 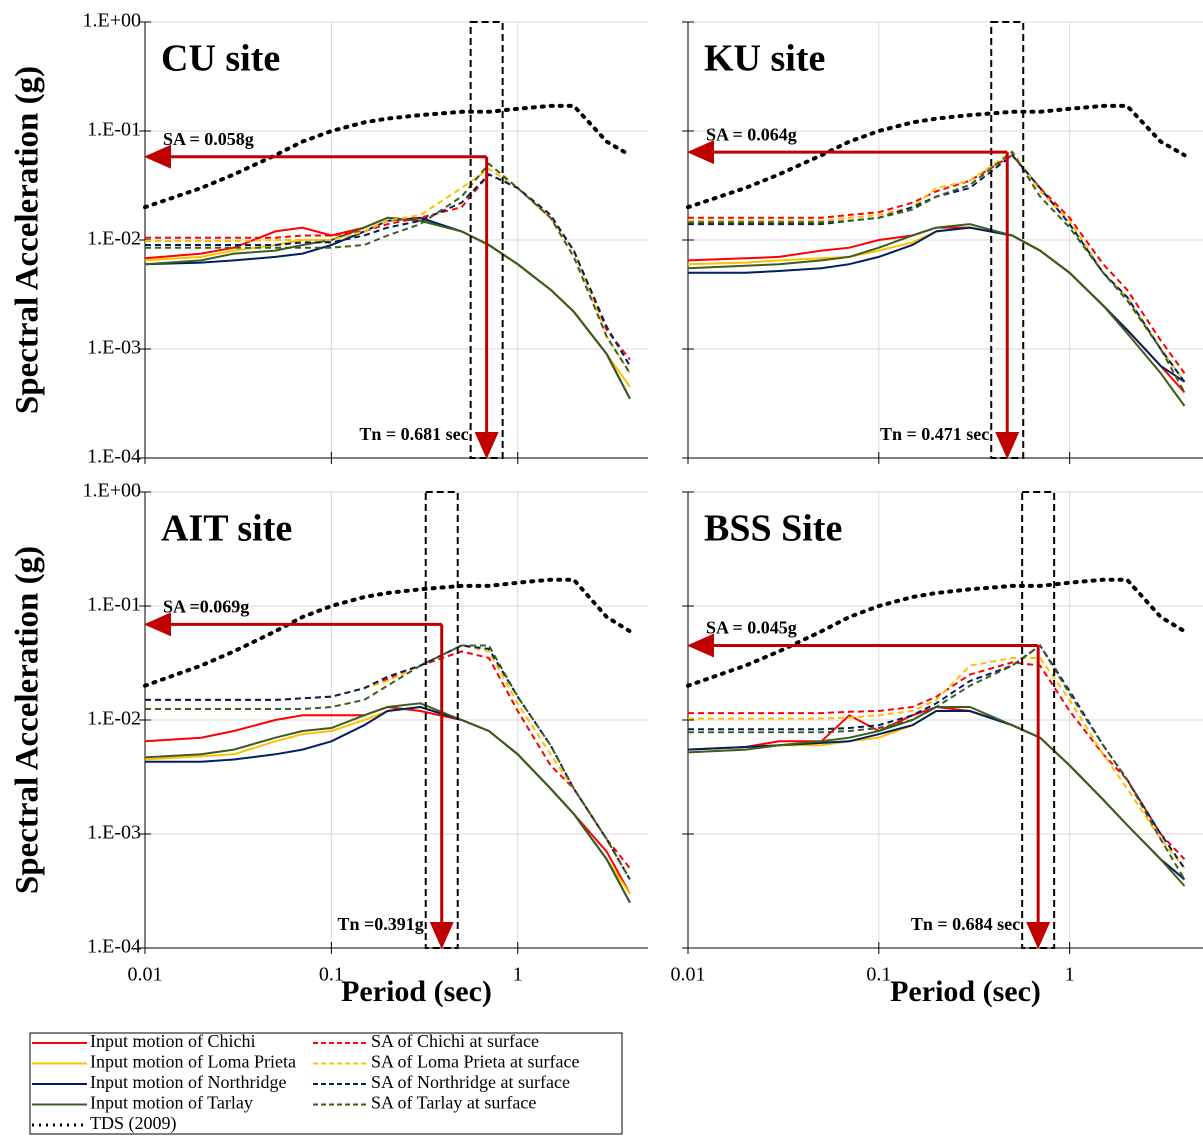 What do you see at coordinates (751, 628) in the screenshot?
I see `sa-label: SA = 0.045g` at bounding box center [751, 628].